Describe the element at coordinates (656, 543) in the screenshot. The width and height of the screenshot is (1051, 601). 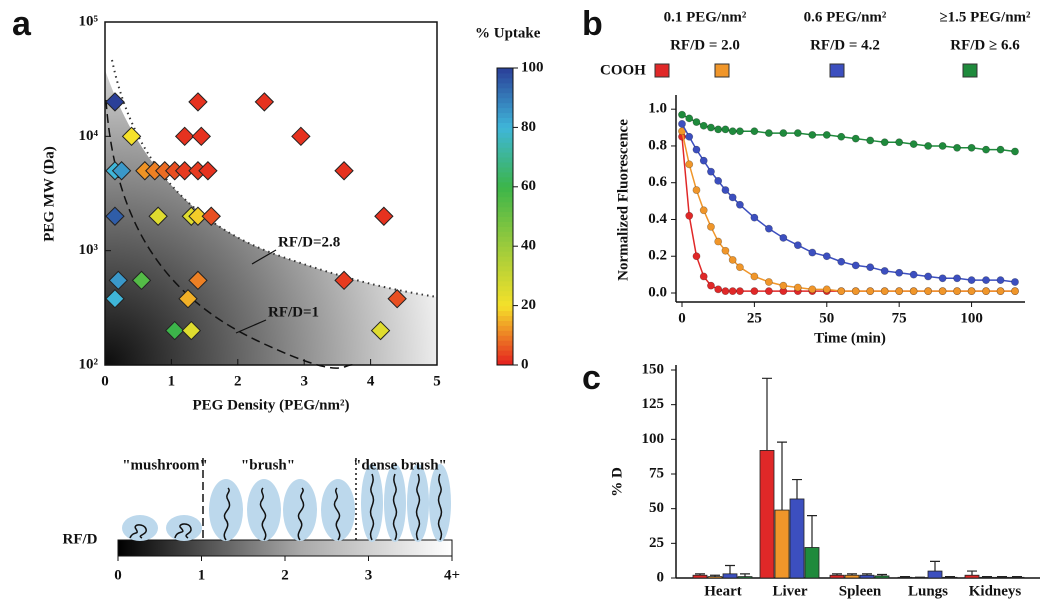
I see `y-tick-label: 25` at that location.